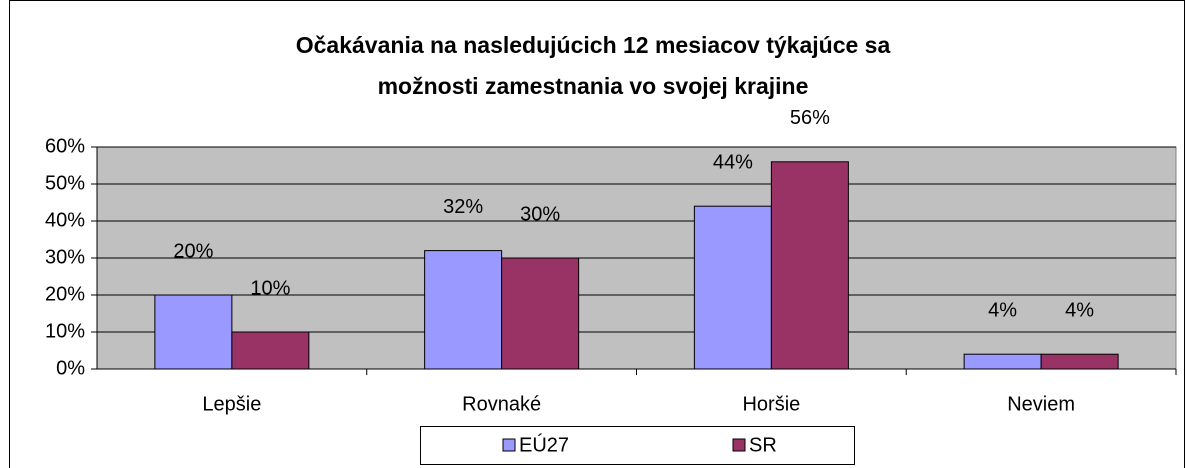 Image resolution: width=1186 pixels, height=468 pixels. Describe the element at coordinates (501, 404) in the screenshot. I see `x-tick-label: Rovnaké` at that location.